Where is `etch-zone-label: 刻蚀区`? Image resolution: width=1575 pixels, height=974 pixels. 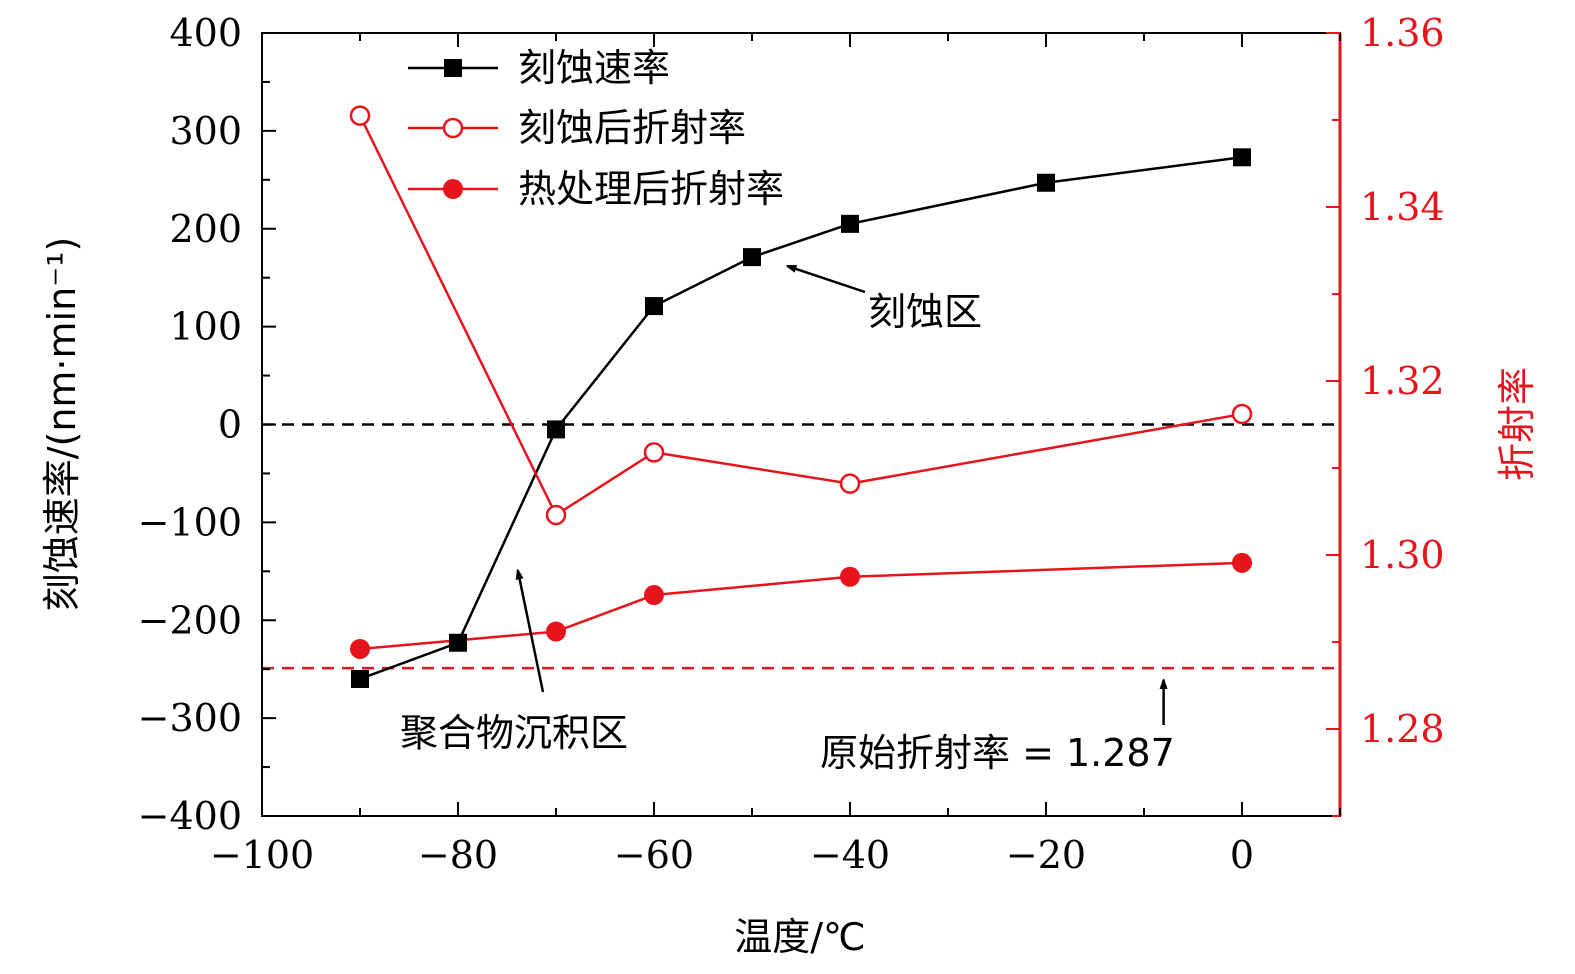 etch-zone-label: 刻蚀区 is located at coordinates (925, 312).